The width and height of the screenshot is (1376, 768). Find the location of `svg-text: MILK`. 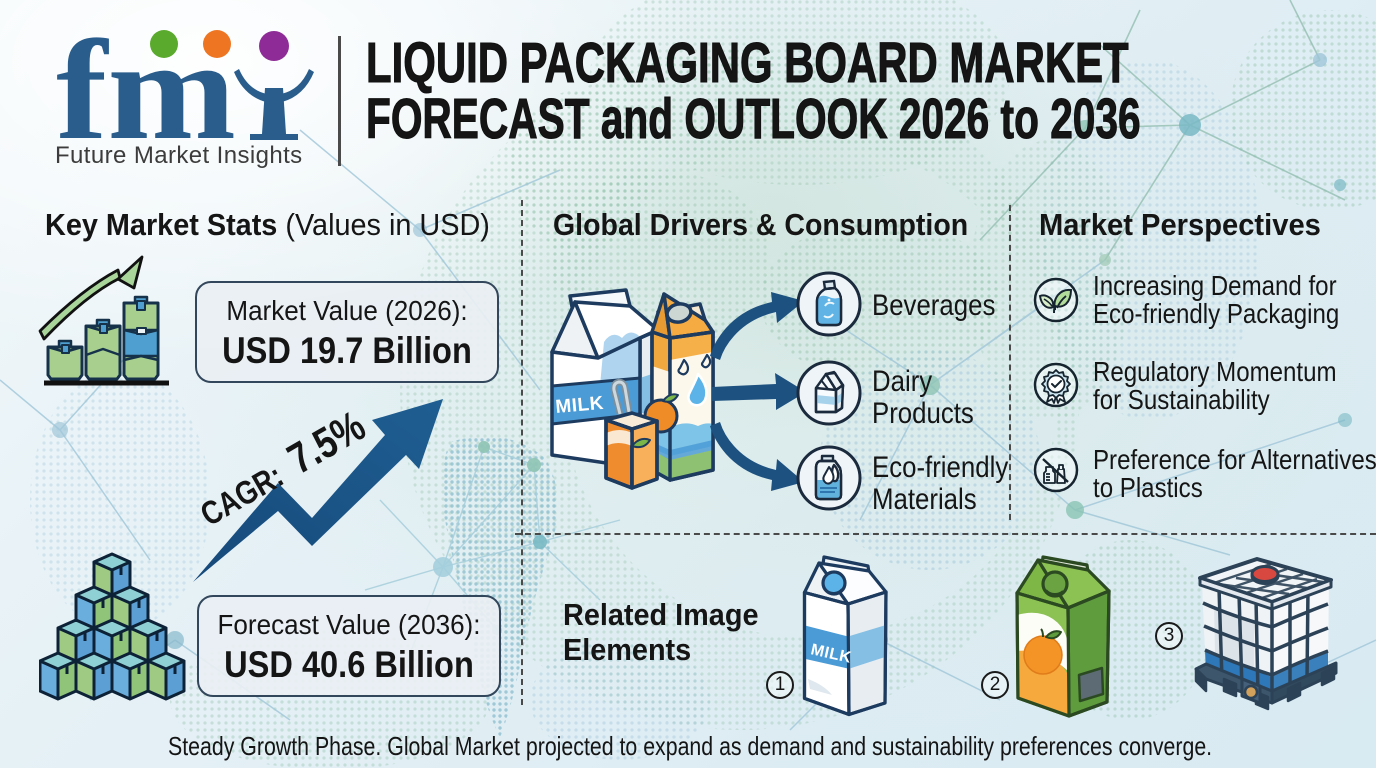

svg-text: MILK is located at coordinates (580, 405).